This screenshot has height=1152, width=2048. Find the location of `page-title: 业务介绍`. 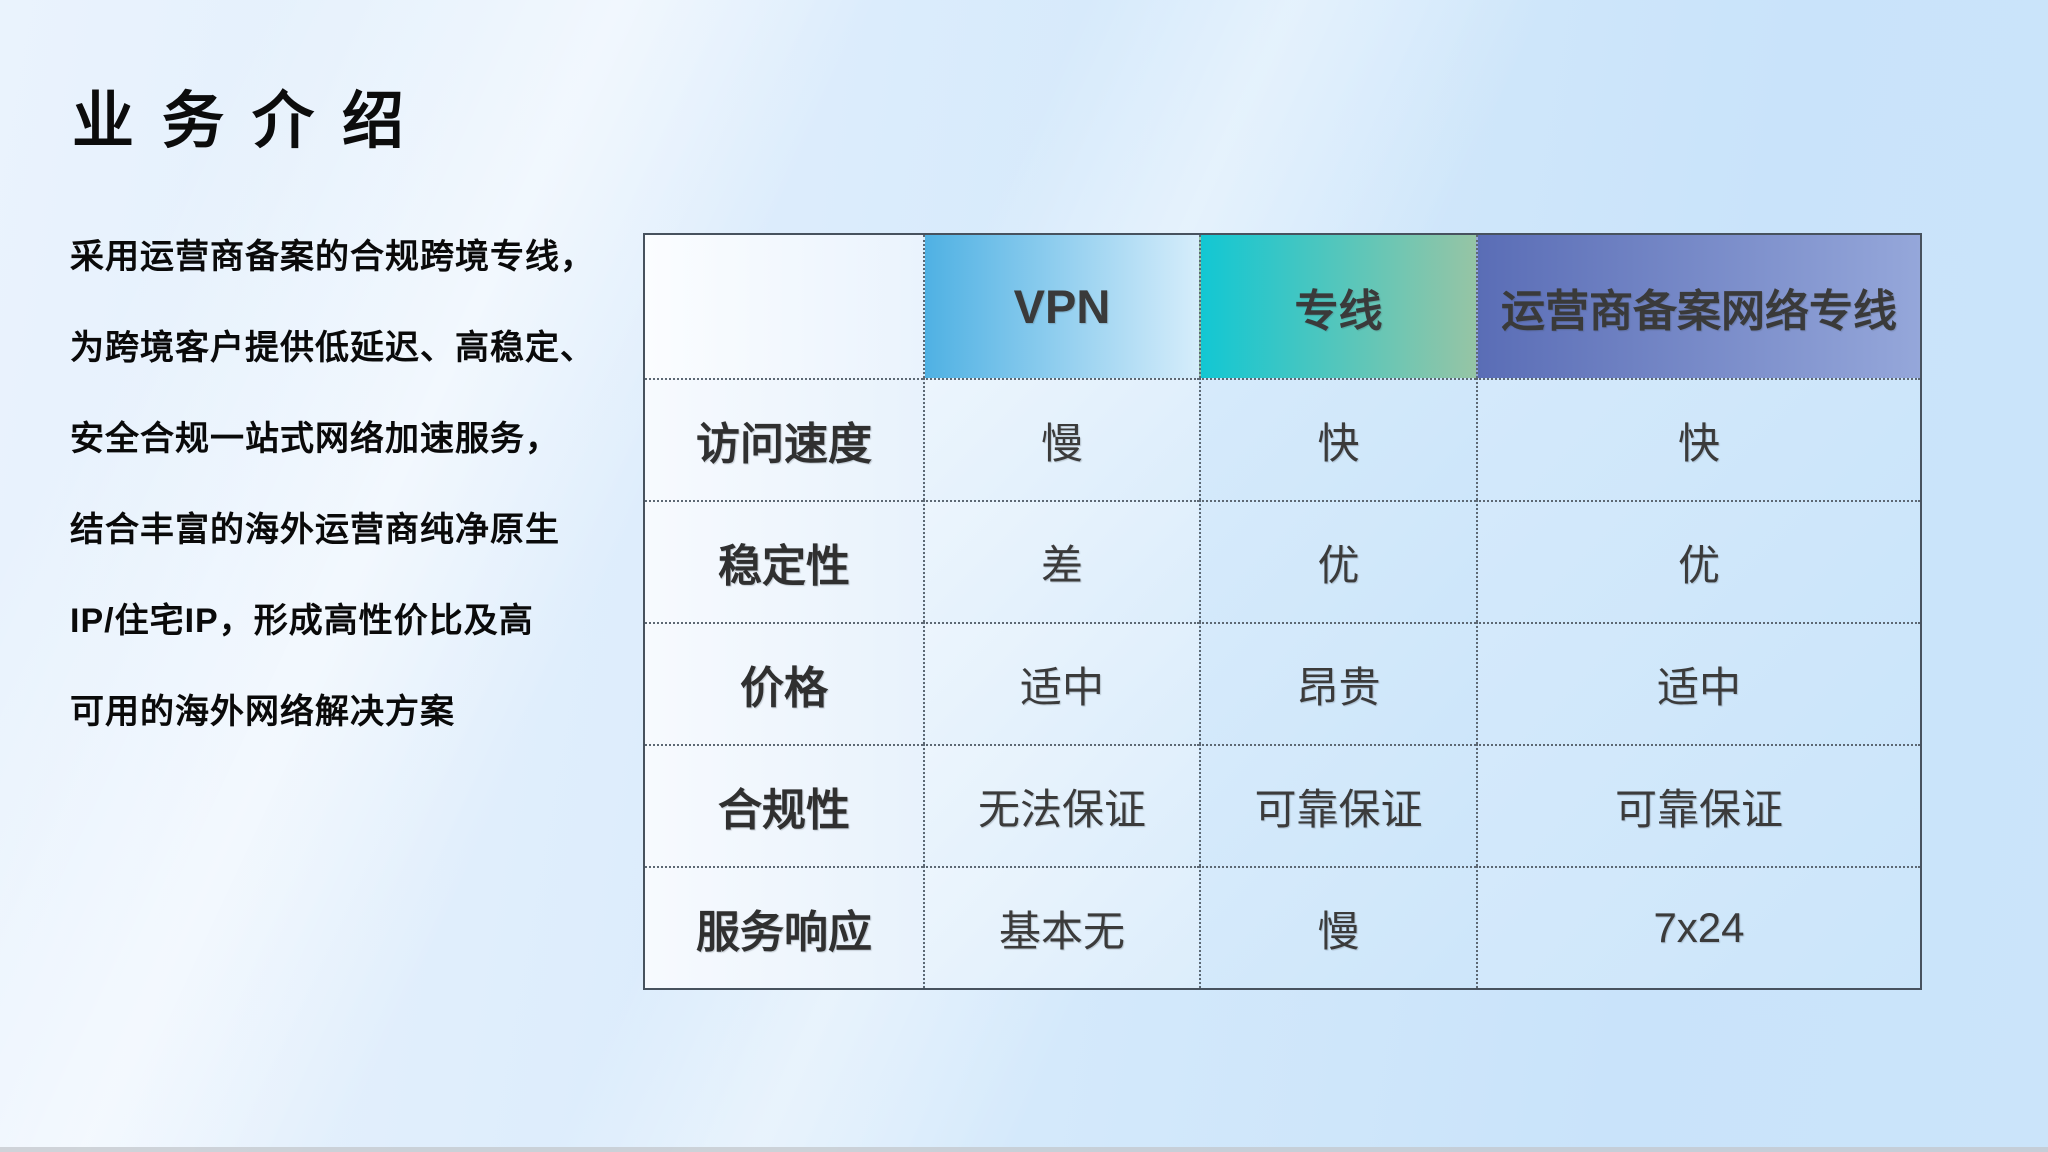

page-title: 业务介绍 is located at coordinates (252, 121).